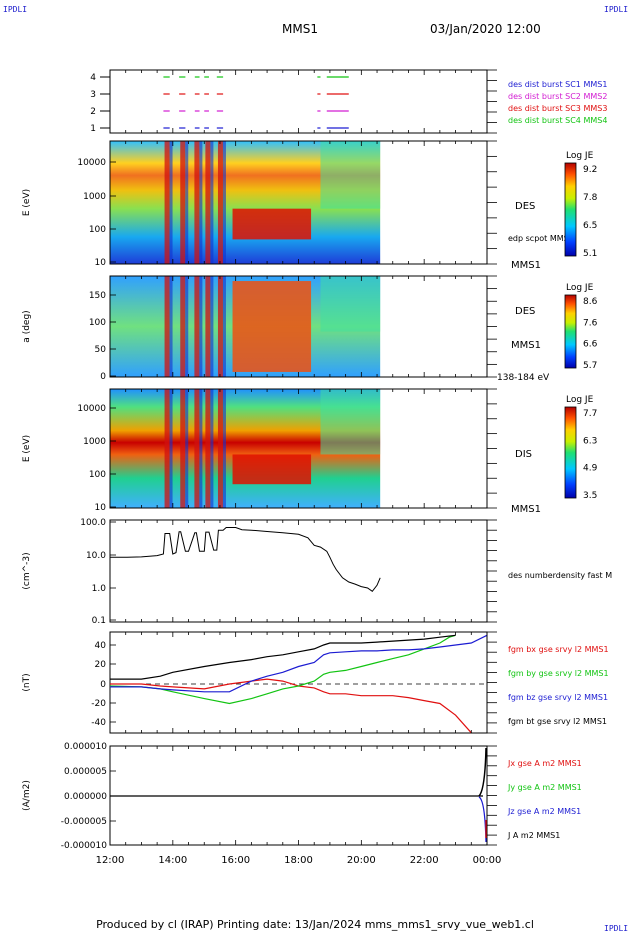  Describe the element at coordinates (487, 860) in the screenshot. I see `time-axis-label: 00:00` at that location.